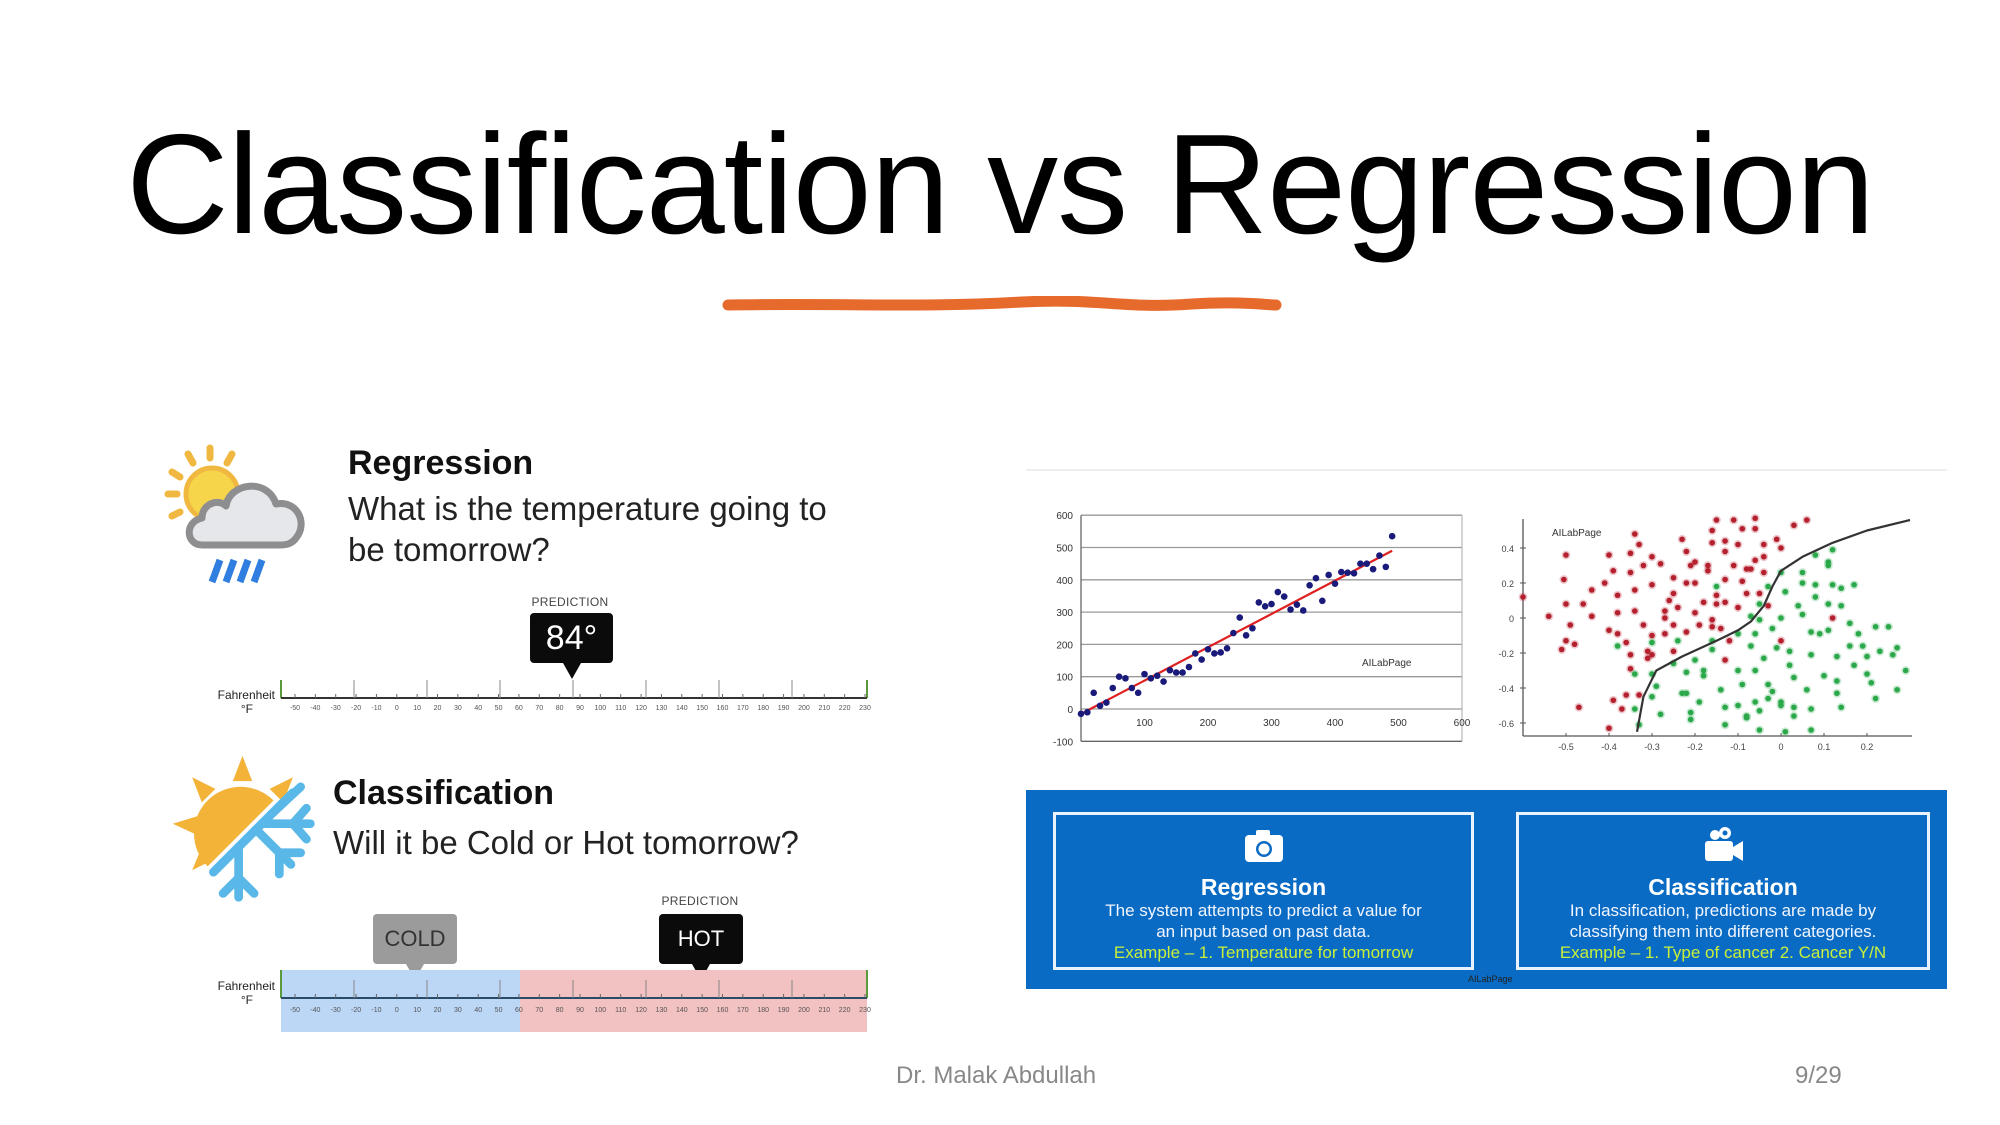 The width and height of the screenshot is (2000, 1125). What do you see at coordinates (444, 793) in the screenshot?
I see `classification-heading: Classification` at bounding box center [444, 793].